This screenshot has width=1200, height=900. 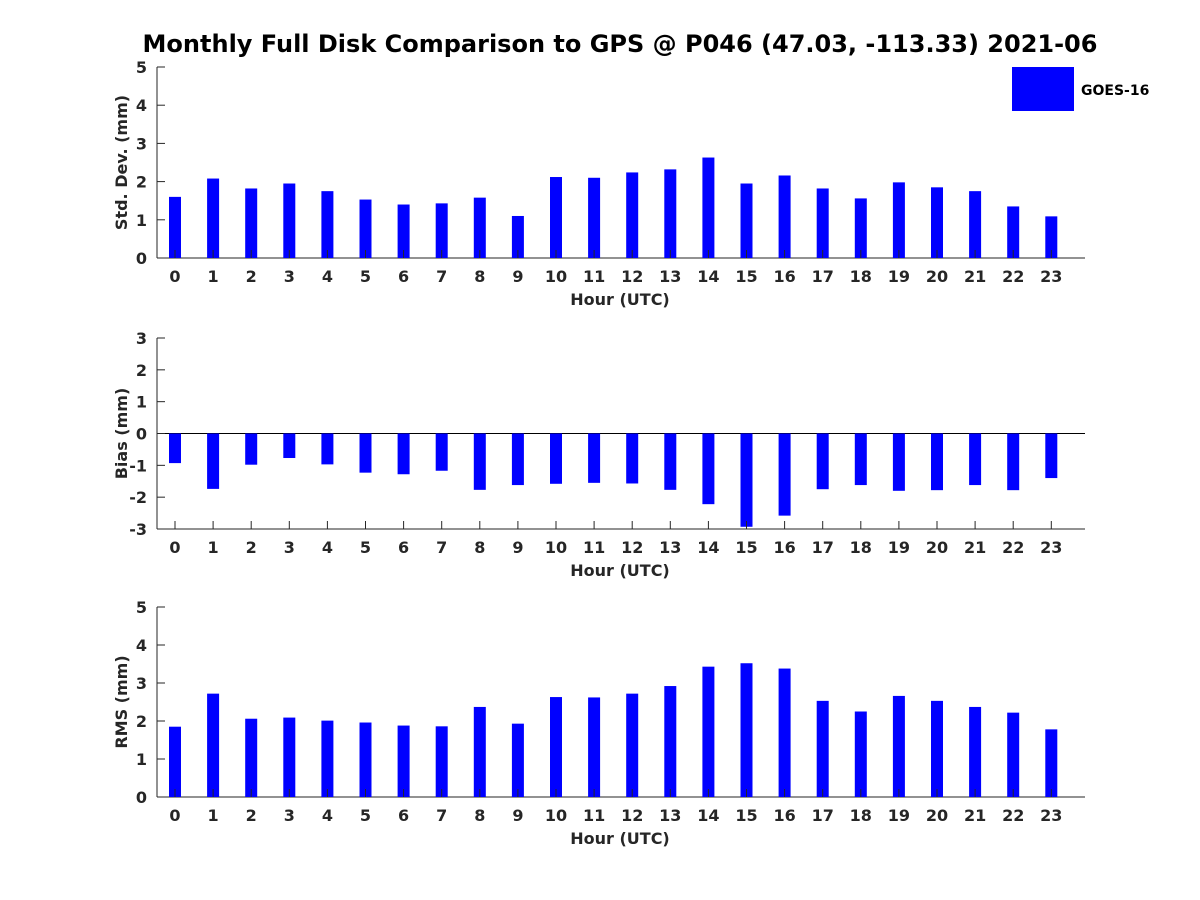 I want to click on y-tick-label: 4, so click(x=141, y=645).